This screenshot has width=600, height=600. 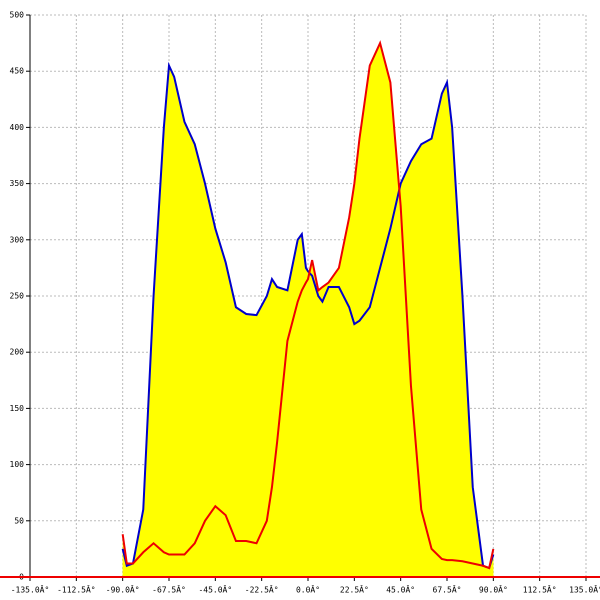 What do you see at coordinates (354, 589) in the screenshot?
I see `x-tick-label: 22.5Â°` at bounding box center [354, 589].